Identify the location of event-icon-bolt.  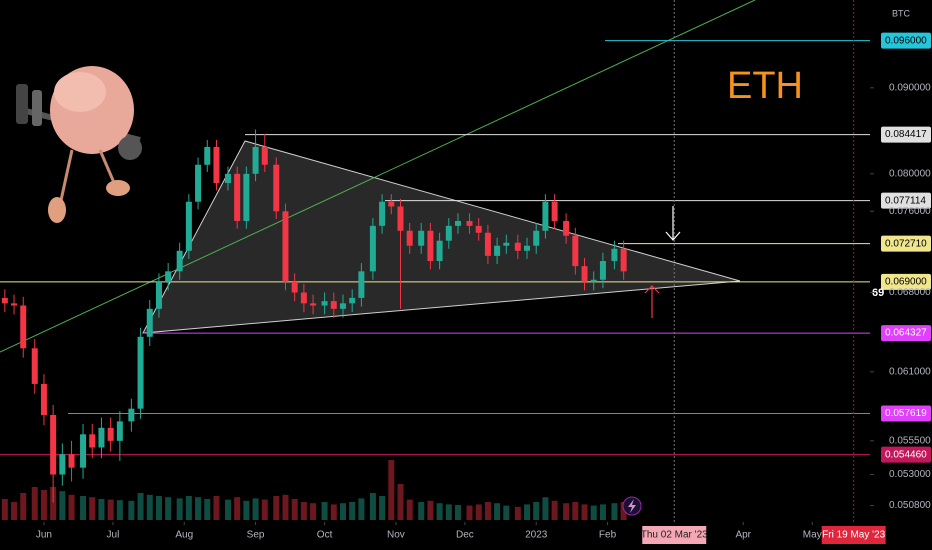
(632, 506).